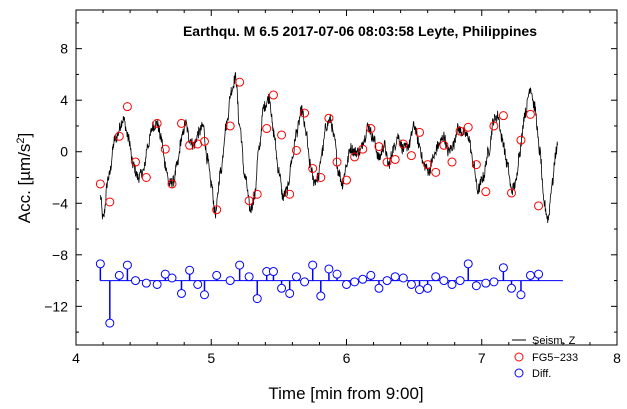  Describe the element at coordinates (64, 152) in the screenshot. I see `y-tick-label: 0` at that location.